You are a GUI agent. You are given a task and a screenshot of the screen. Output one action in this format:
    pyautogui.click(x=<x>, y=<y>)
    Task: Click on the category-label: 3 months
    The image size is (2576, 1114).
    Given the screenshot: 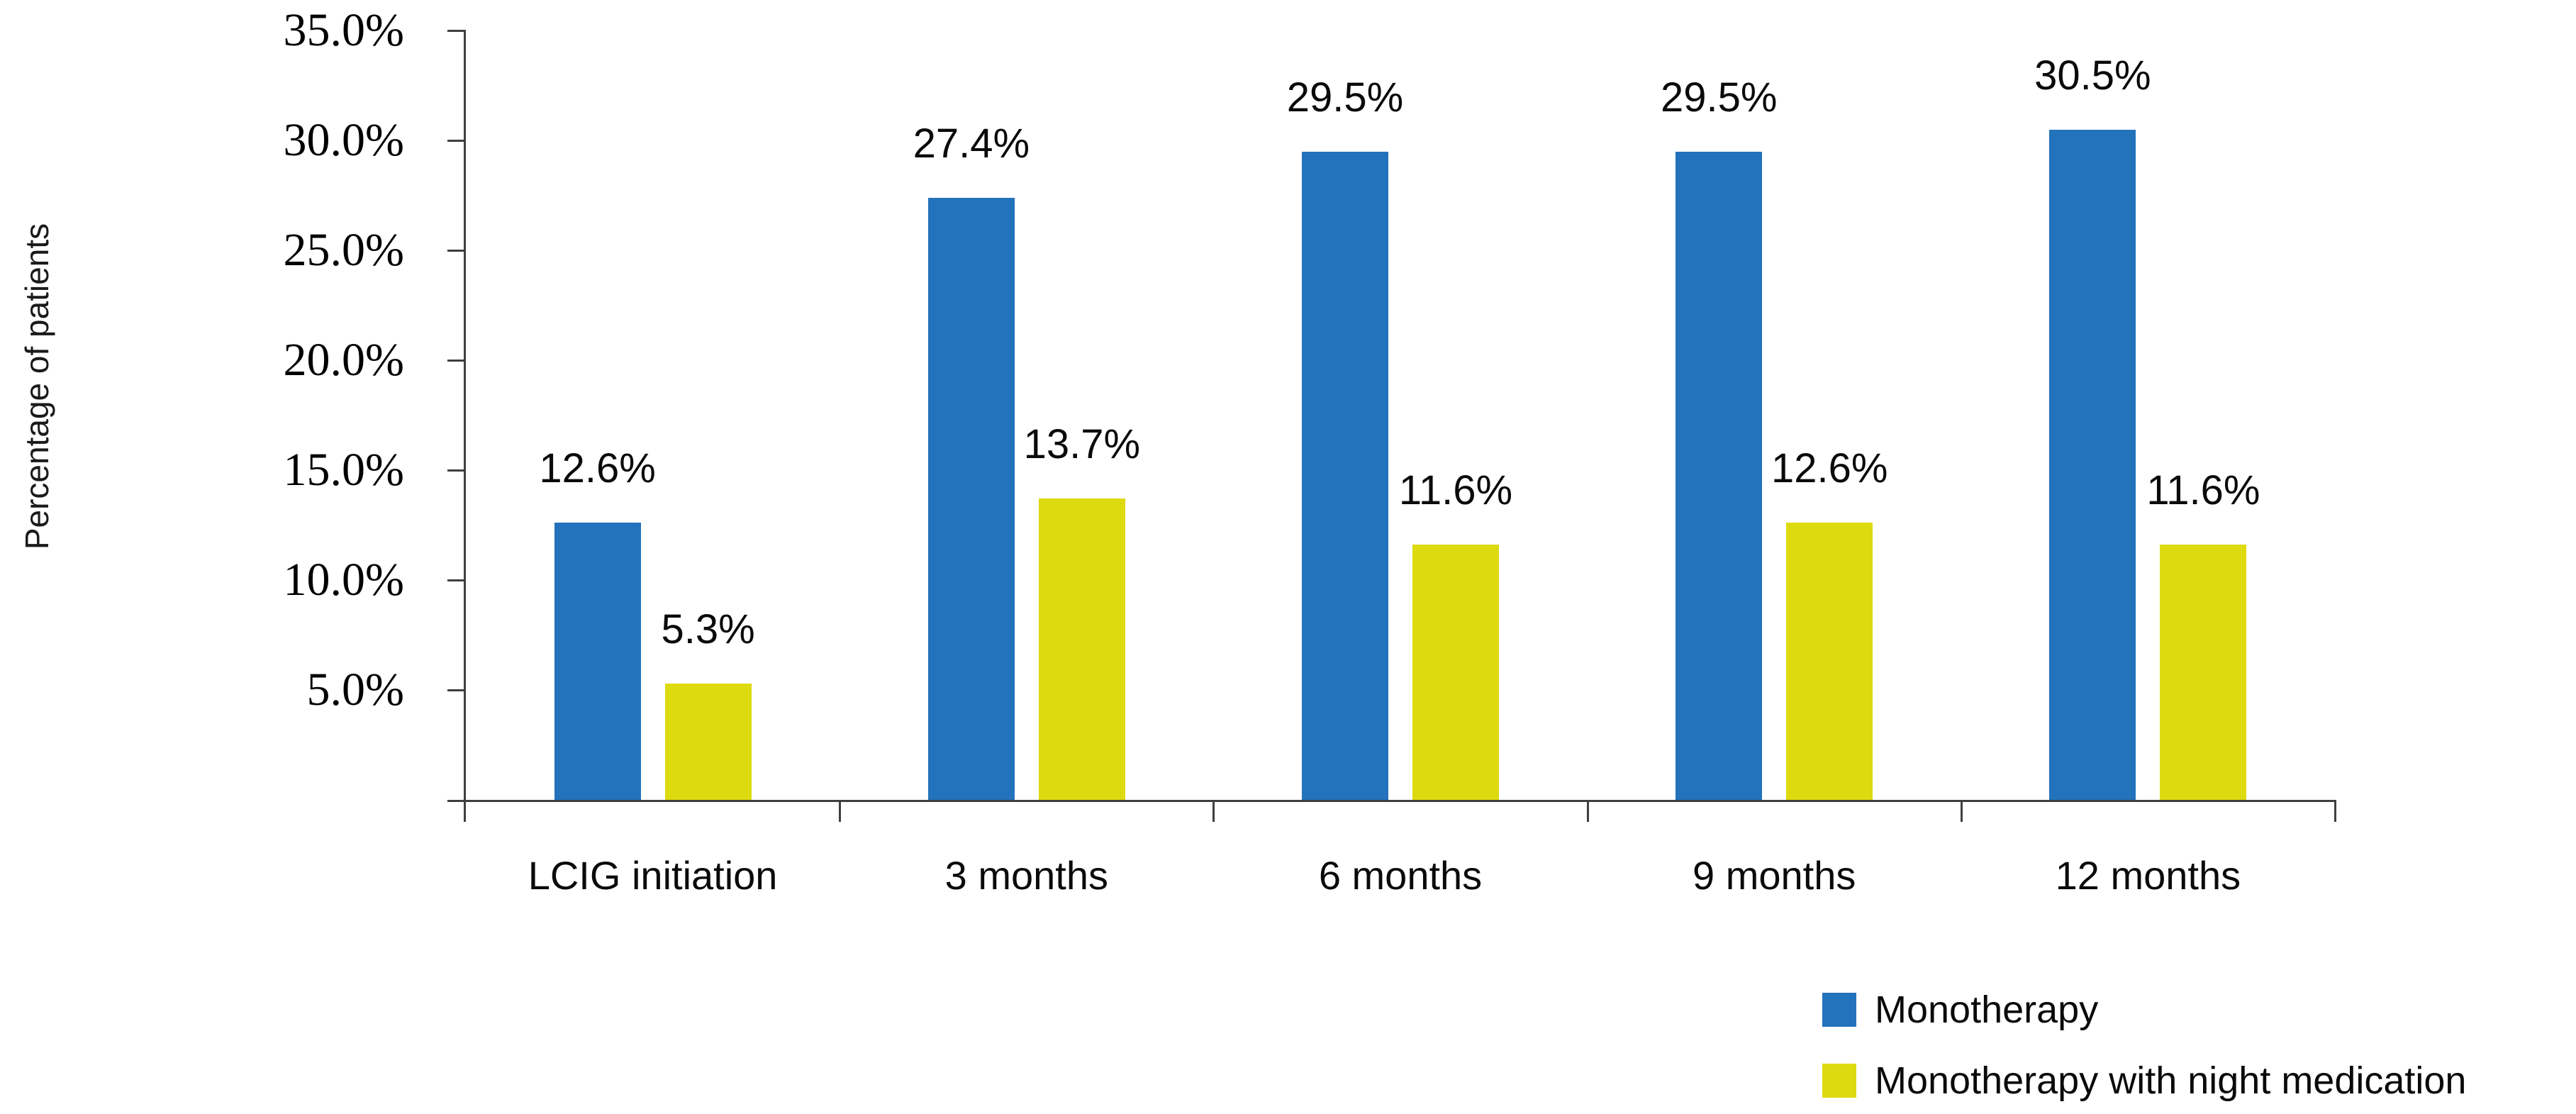 What is the action you would take?
    pyautogui.click(x=1026, y=875)
    